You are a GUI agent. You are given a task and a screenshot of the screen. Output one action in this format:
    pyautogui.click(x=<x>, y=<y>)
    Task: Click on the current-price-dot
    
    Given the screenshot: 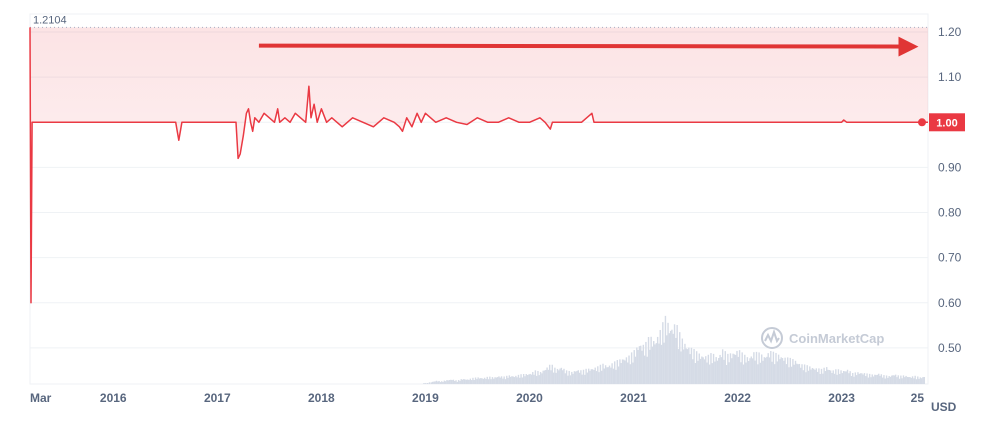 What is the action you would take?
    pyautogui.click(x=922, y=122)
    